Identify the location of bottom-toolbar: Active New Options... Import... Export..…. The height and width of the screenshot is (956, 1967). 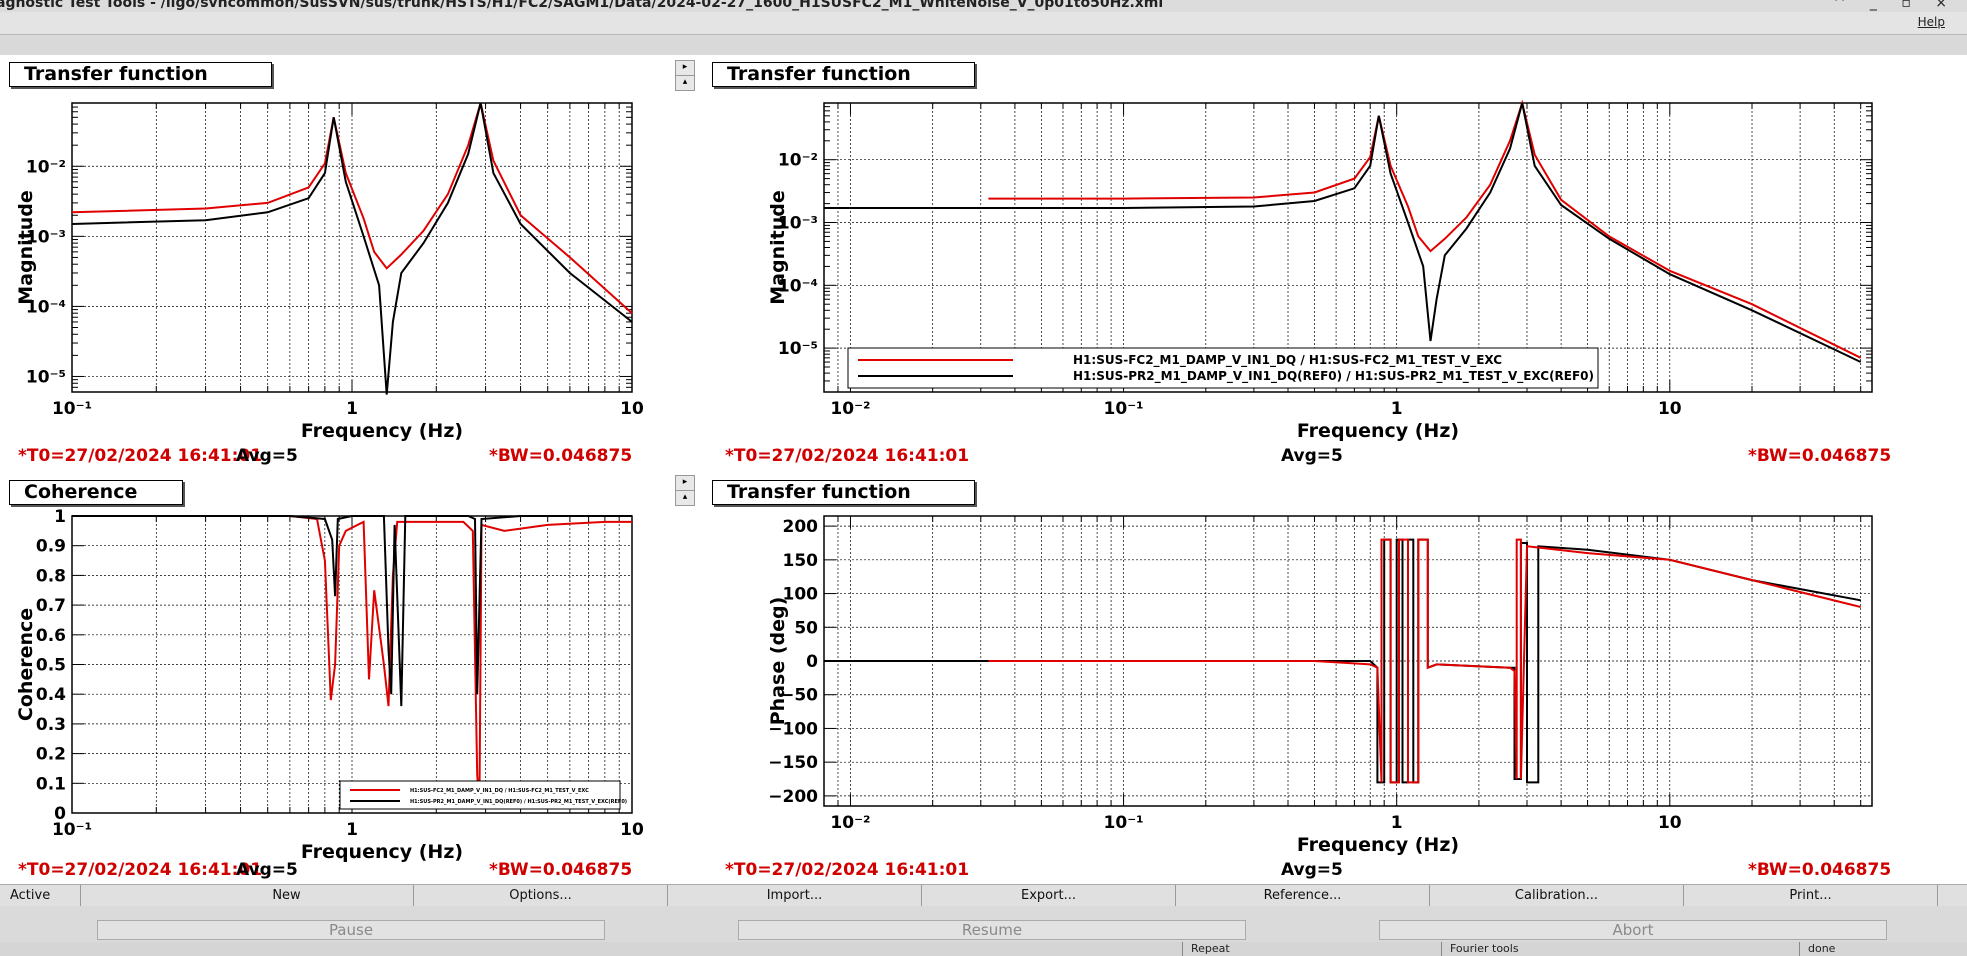
(983, 895).